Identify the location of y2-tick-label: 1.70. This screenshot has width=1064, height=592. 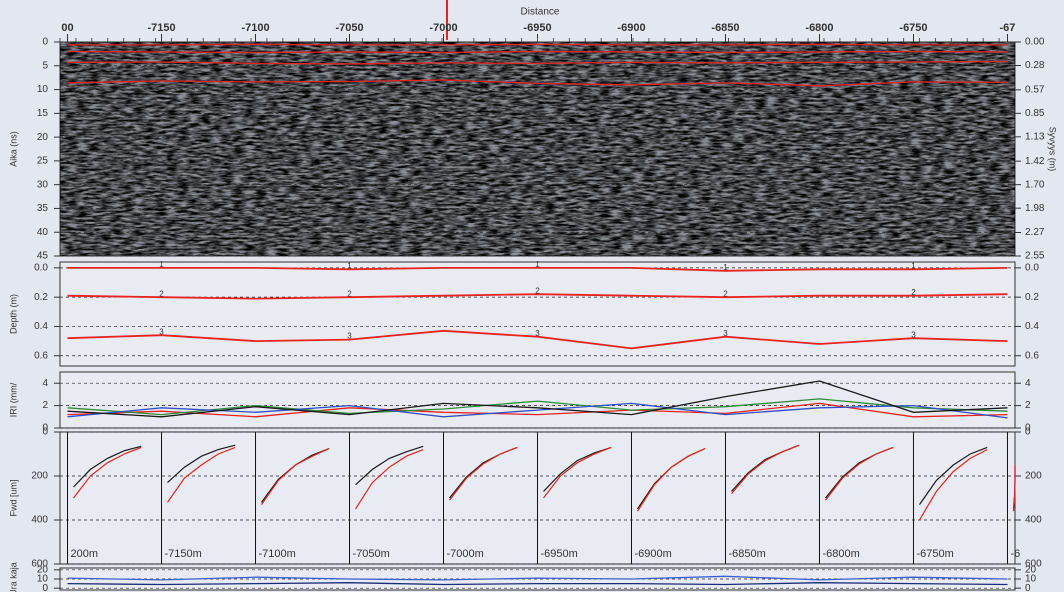
(1035, 184).